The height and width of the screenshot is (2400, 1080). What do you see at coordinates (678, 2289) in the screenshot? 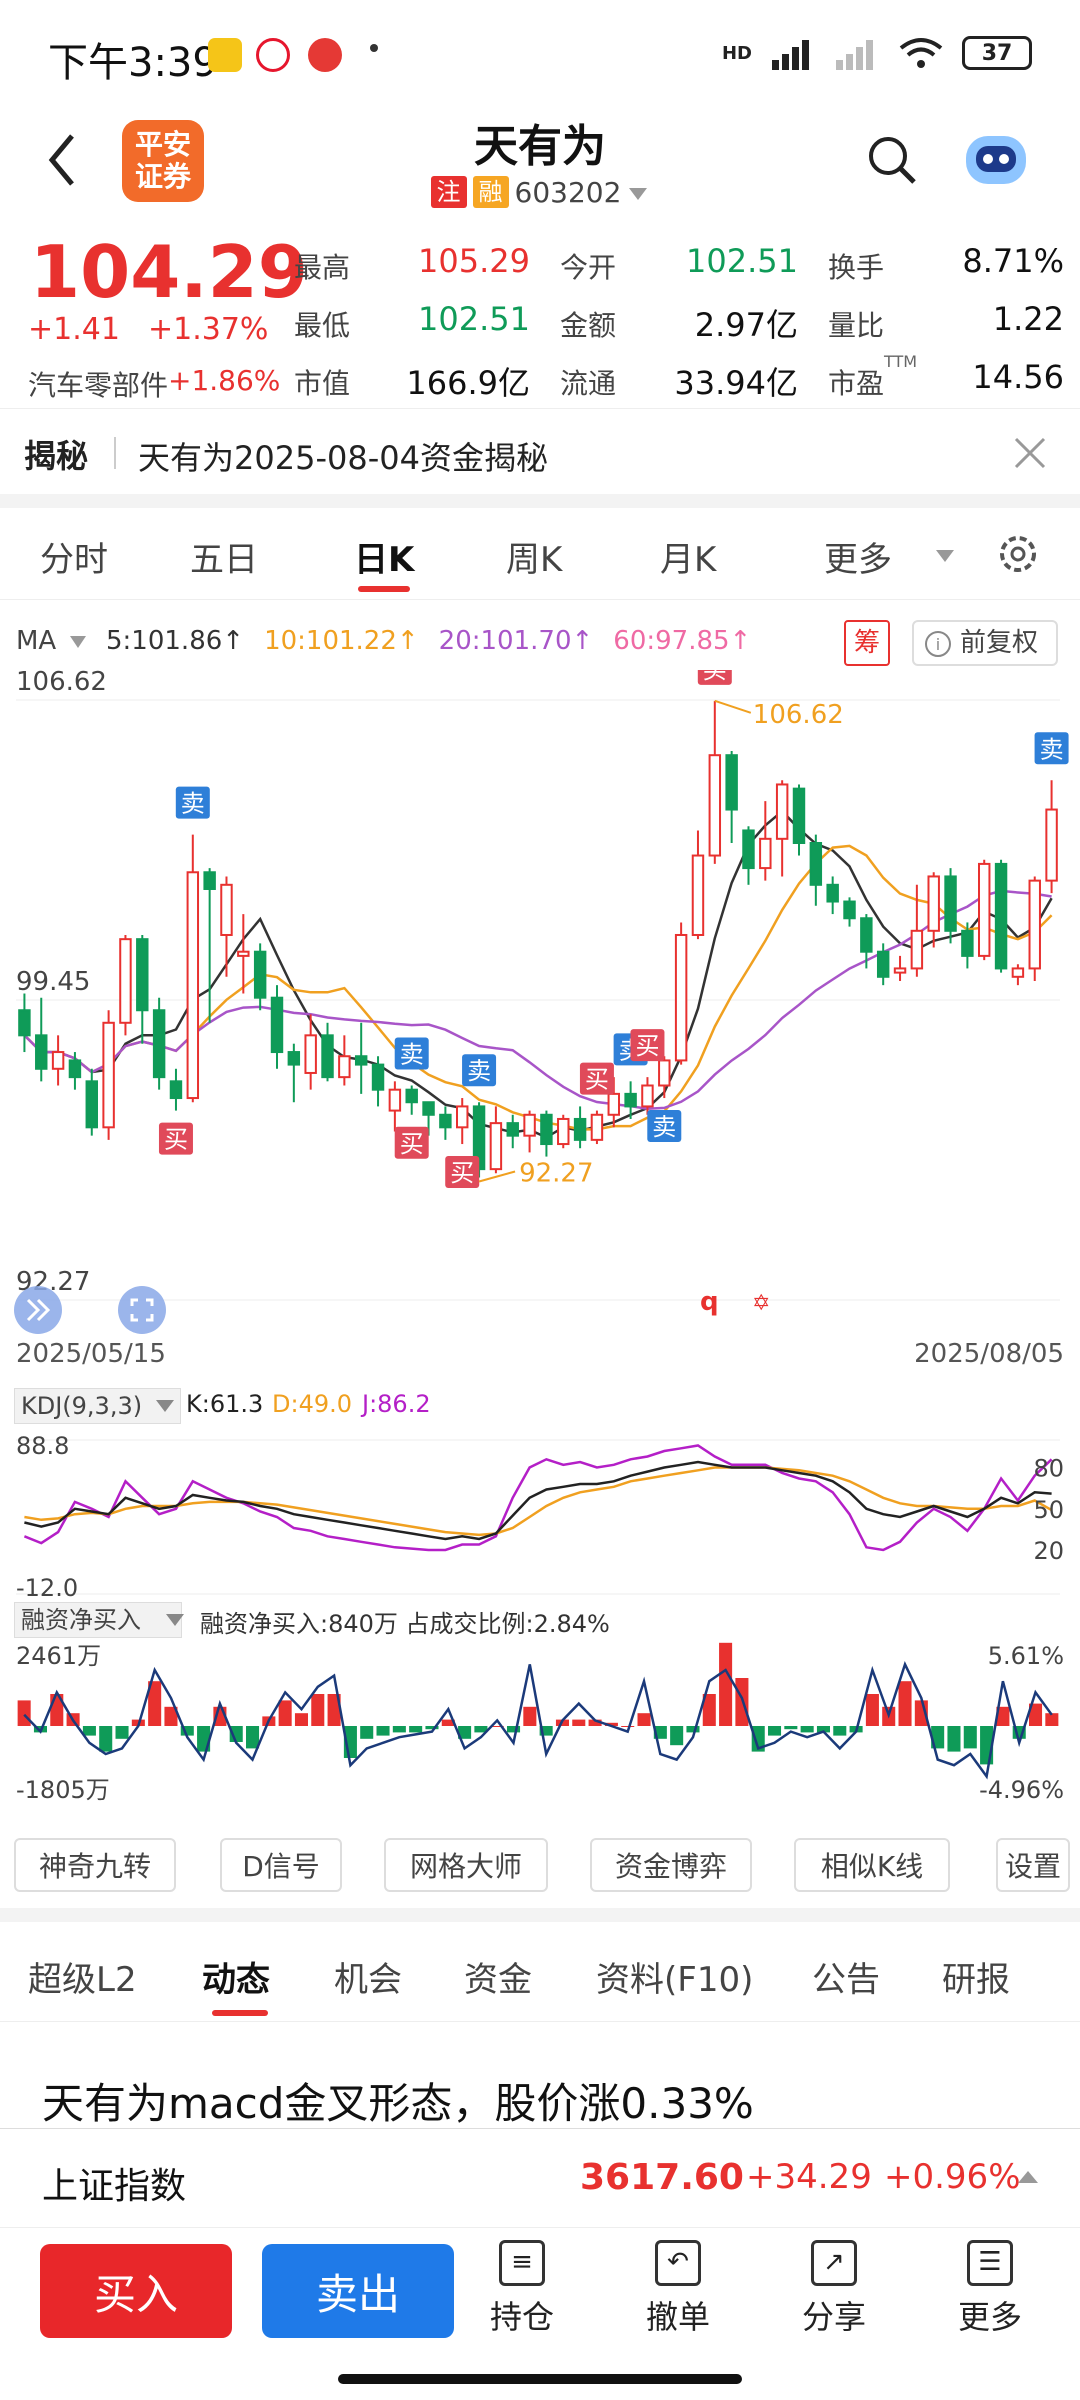
I see `bottom-nav-item: ↶ 撤单` at bounding box center [678, 2289].